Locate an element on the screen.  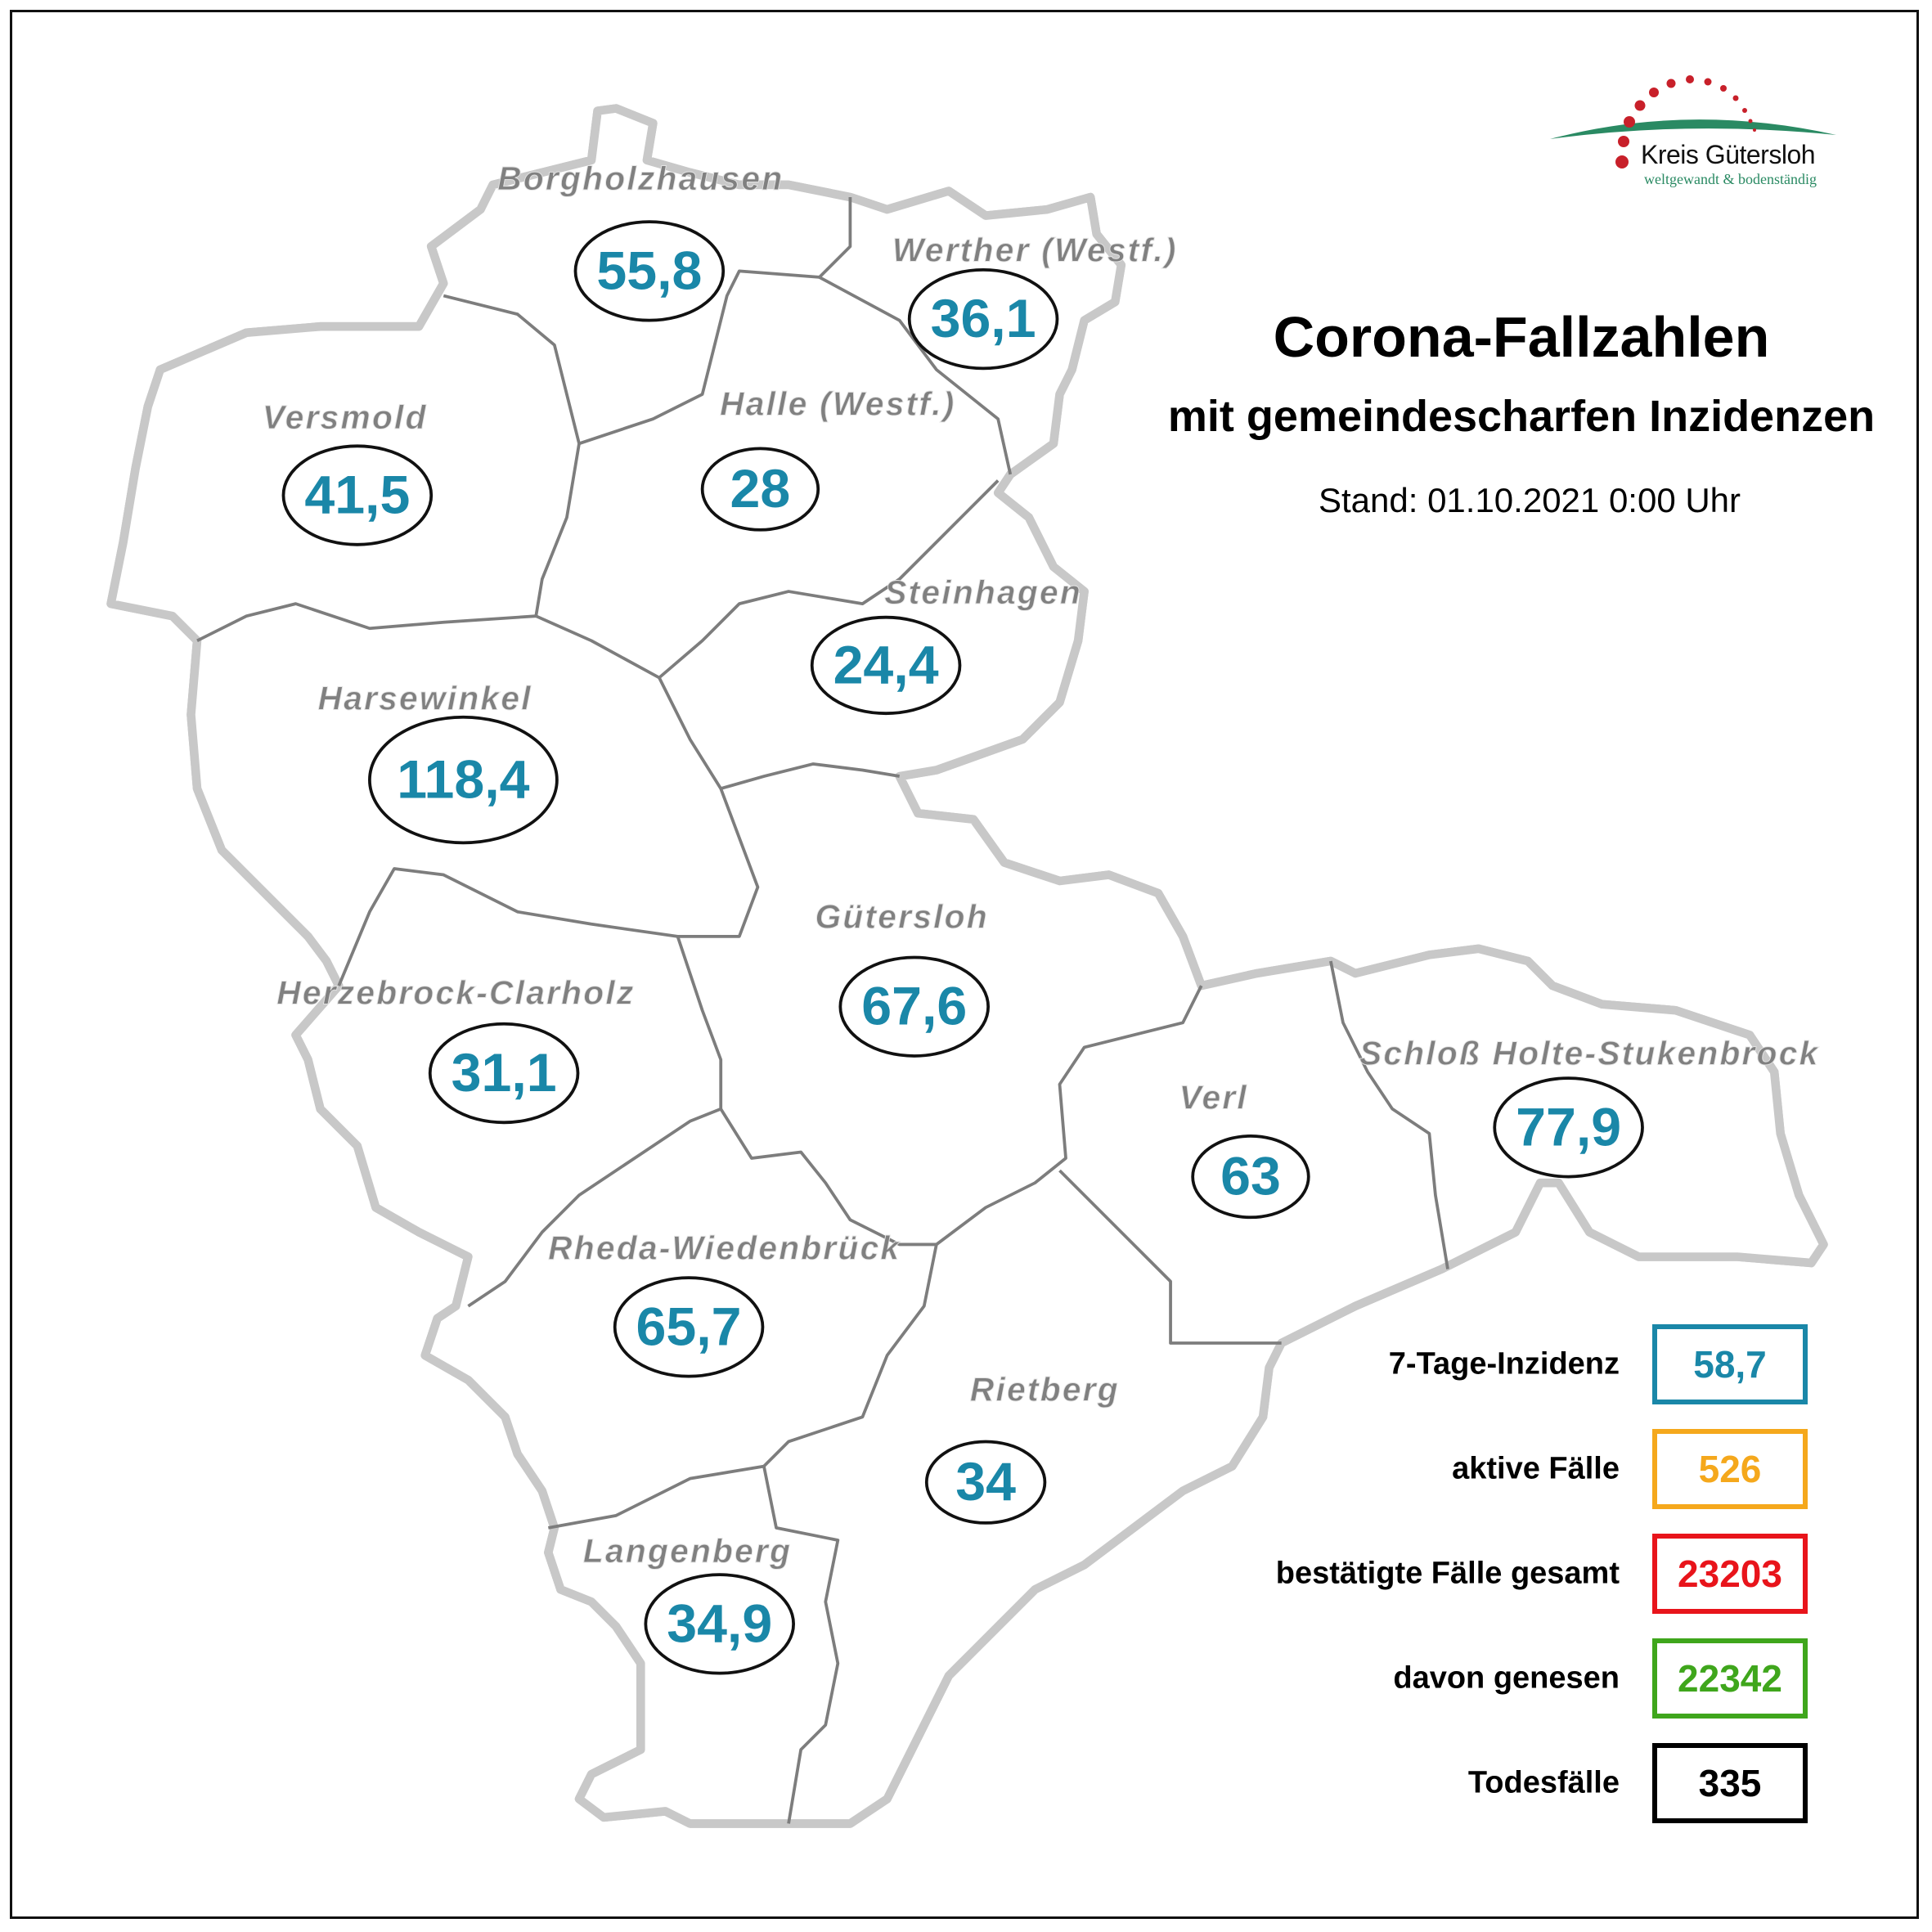
region-name: Gütersloh is located at coordinates (901, 916).